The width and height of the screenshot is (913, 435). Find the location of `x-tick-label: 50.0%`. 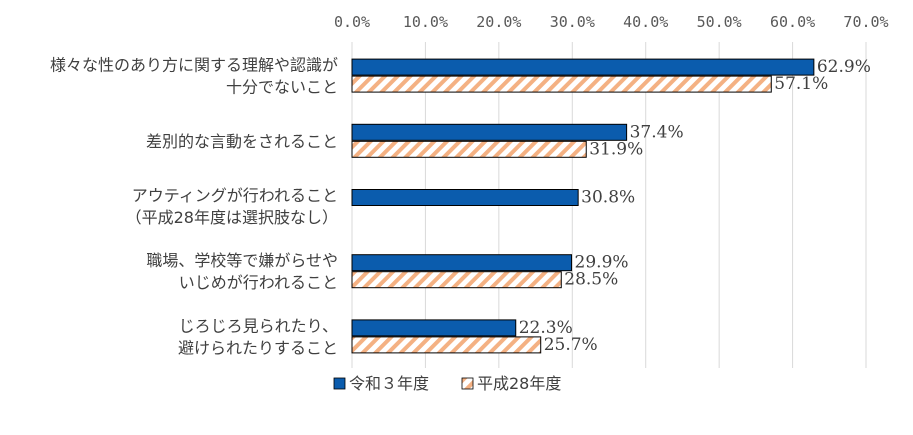

x-tick-label: 50.0% is located at coordinates (719, 22).